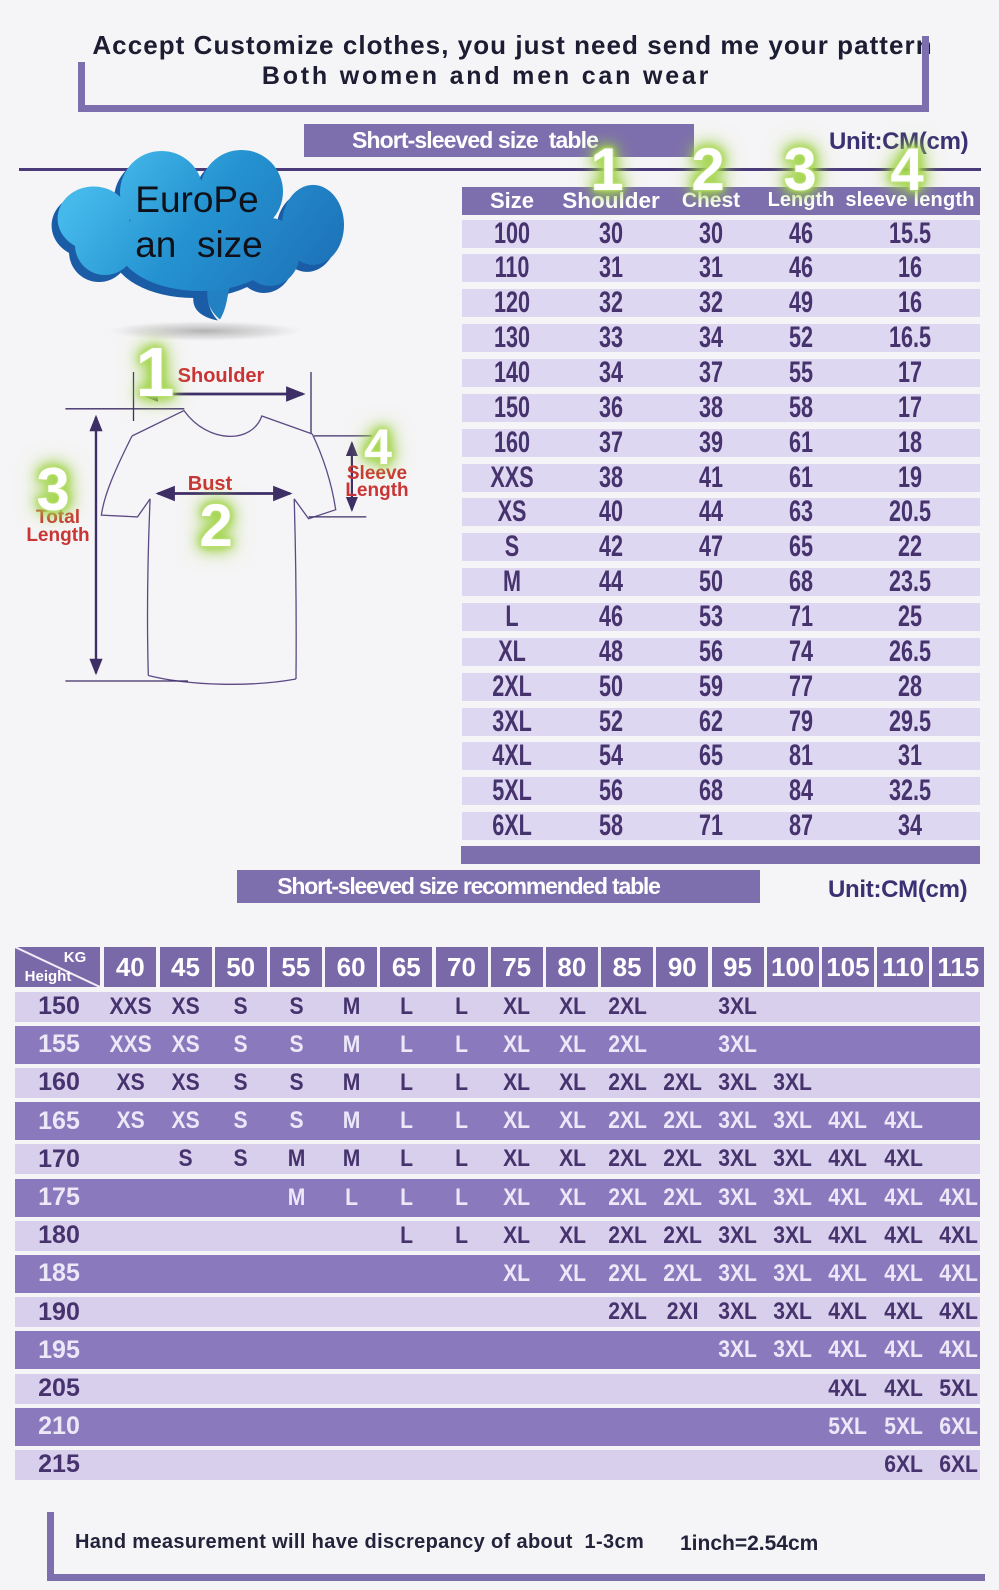 This screenshot has height=1590, width=999. I want to click on svg-text: an size, so click(199, 244).